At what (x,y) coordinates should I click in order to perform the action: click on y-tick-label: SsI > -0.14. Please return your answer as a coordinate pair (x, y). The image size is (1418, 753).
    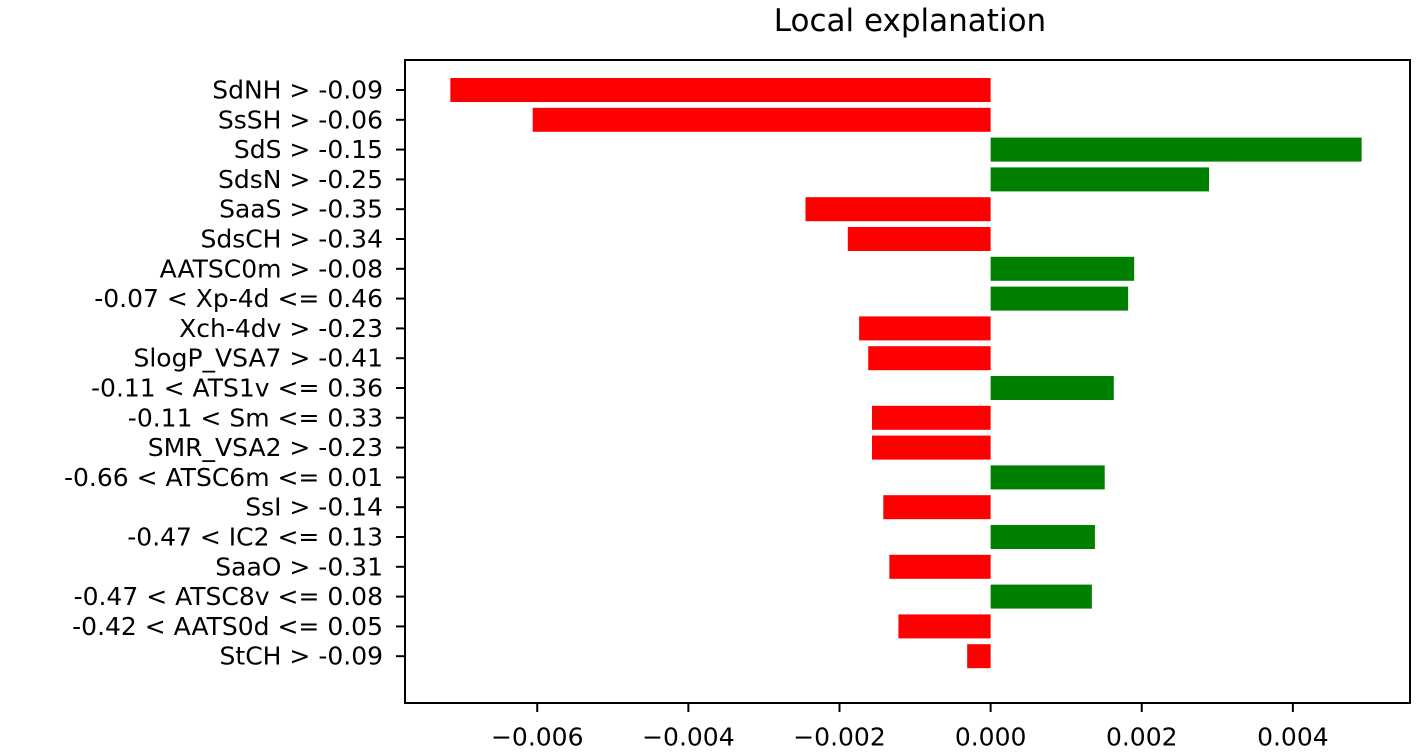
    Looking at the image, I should click on (314, 507).